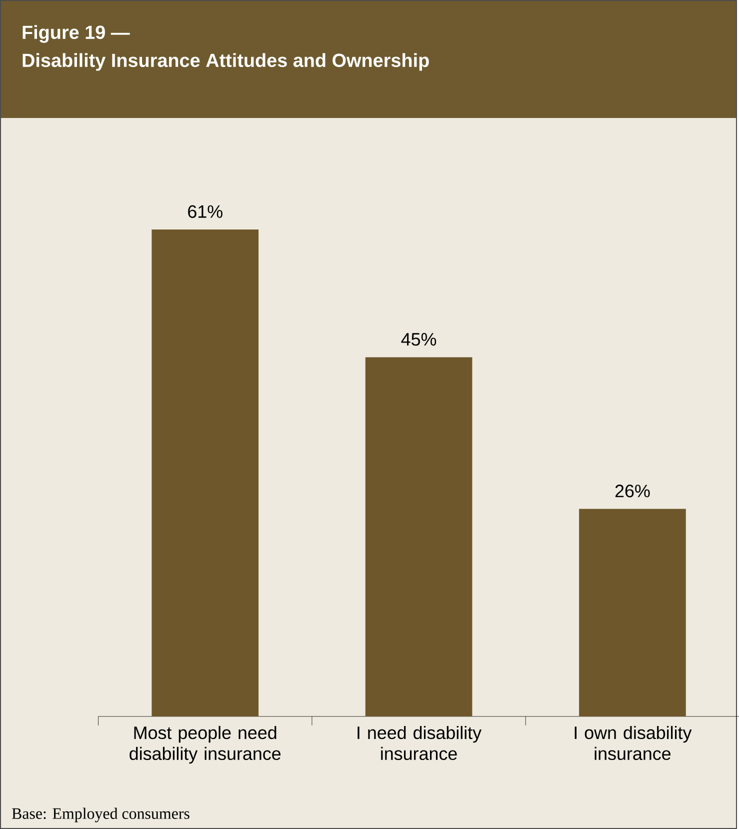 This screenshot has width=739, height=829. I want to click on x-tick-label: I own disability insurance, so click(633, 743).